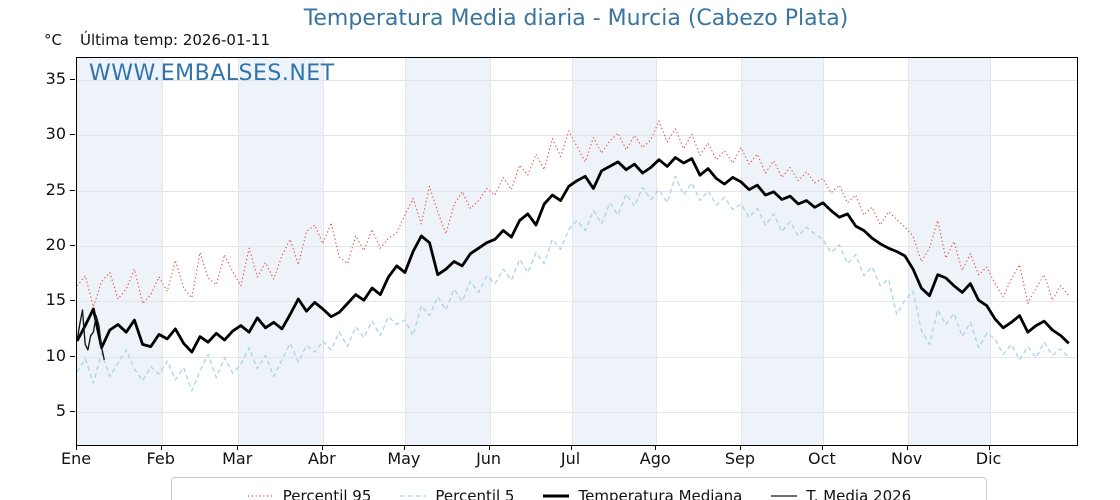  What do you see at coordinates (660, 493) in the screenshot?
I see `legend-item-label: Temperatura Mediana` at bounding box center [660, 493].